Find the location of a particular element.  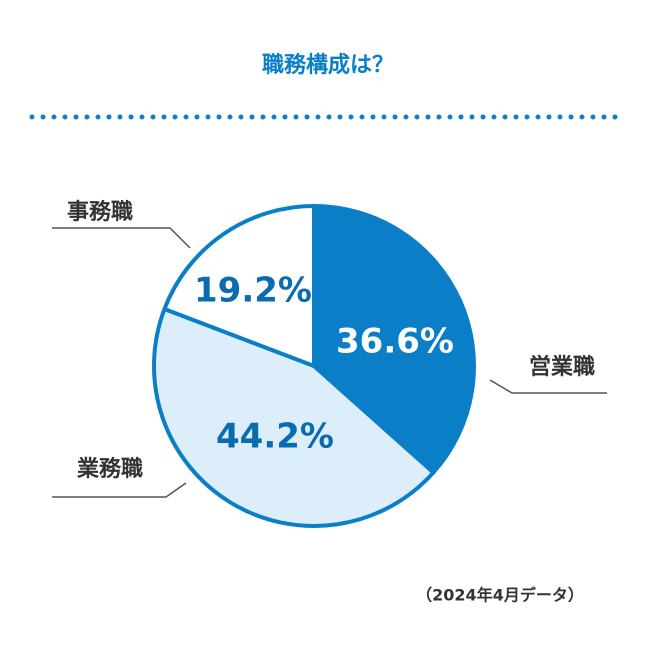

category-label: 業務職 is located at coordinates (110, 469).